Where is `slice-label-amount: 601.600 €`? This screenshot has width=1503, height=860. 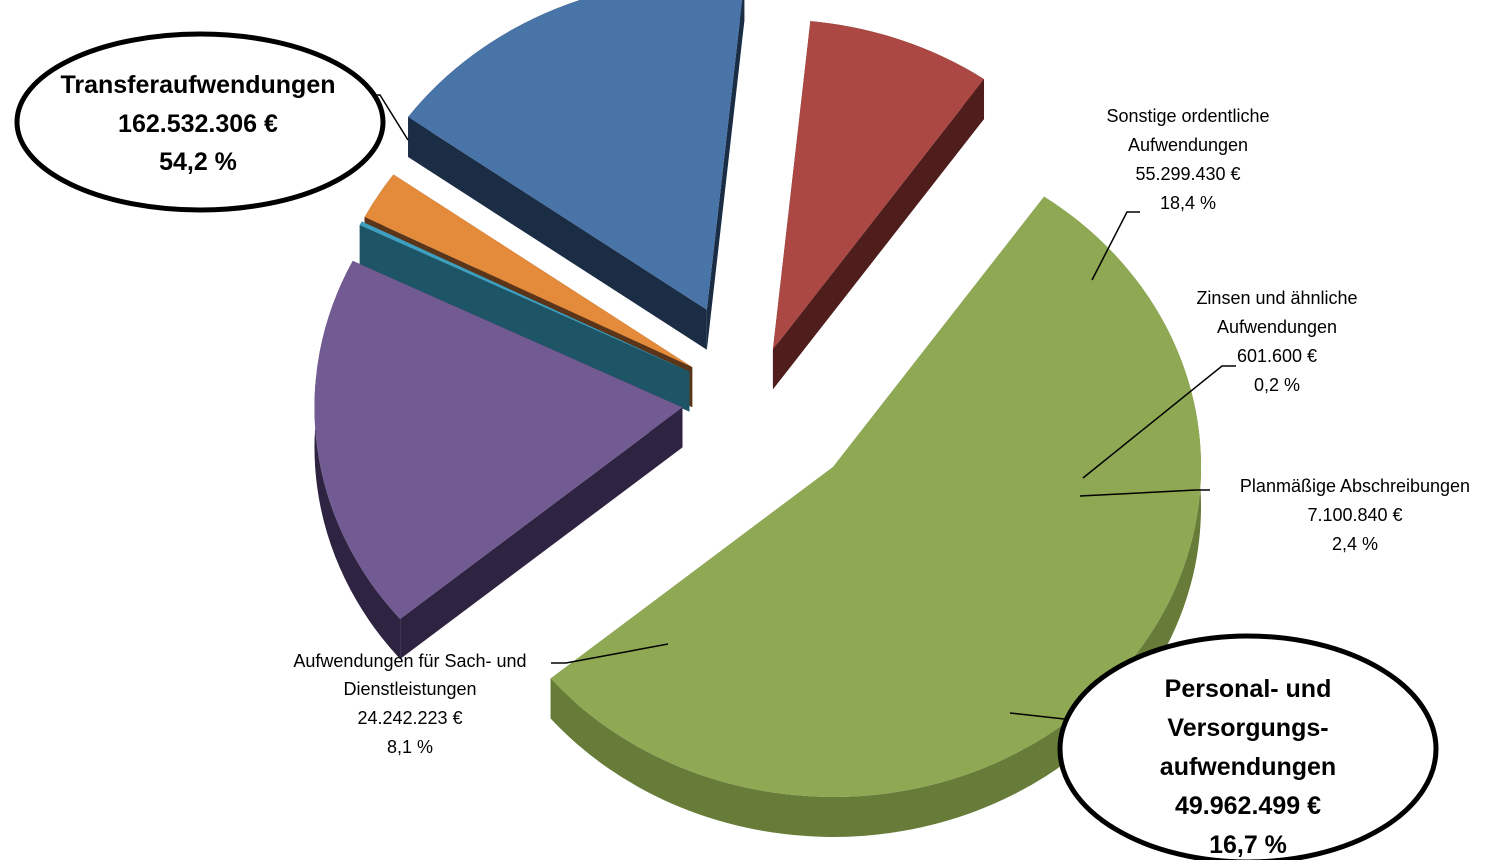 slice-label-amount: 601.600 € is located at coordinates (1277, 356).